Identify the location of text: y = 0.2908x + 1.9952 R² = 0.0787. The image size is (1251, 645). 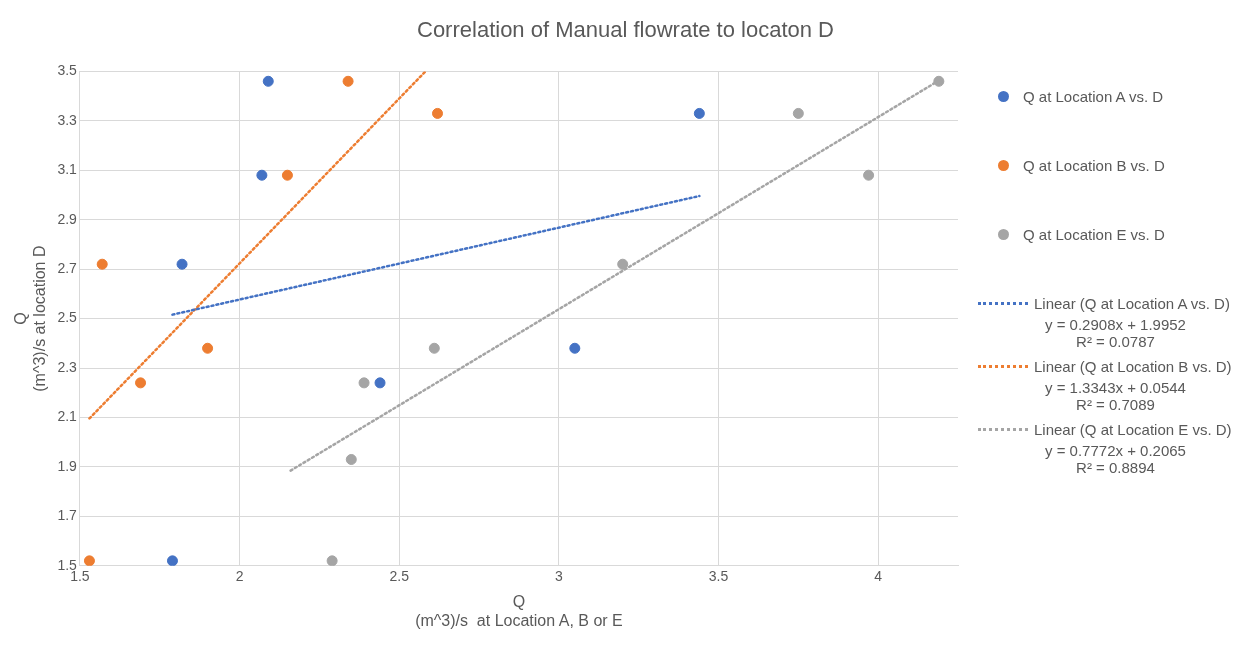
(1115, 333).